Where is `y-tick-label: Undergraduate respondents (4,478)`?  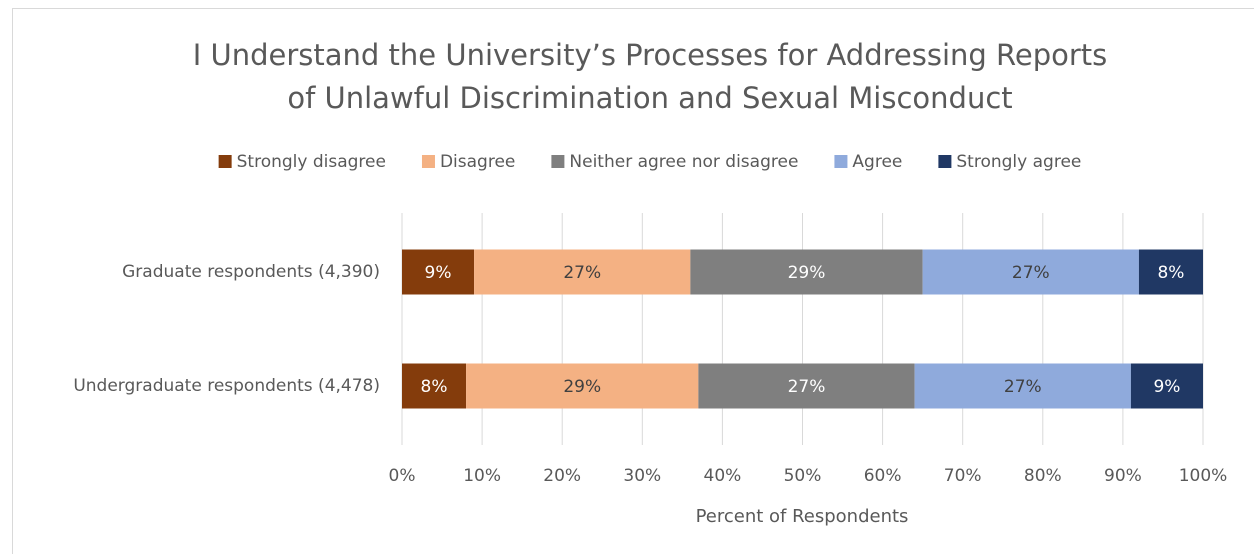
y-tick-label: Undergraduate respondents (4,478) is located at coordinates (226, 386).